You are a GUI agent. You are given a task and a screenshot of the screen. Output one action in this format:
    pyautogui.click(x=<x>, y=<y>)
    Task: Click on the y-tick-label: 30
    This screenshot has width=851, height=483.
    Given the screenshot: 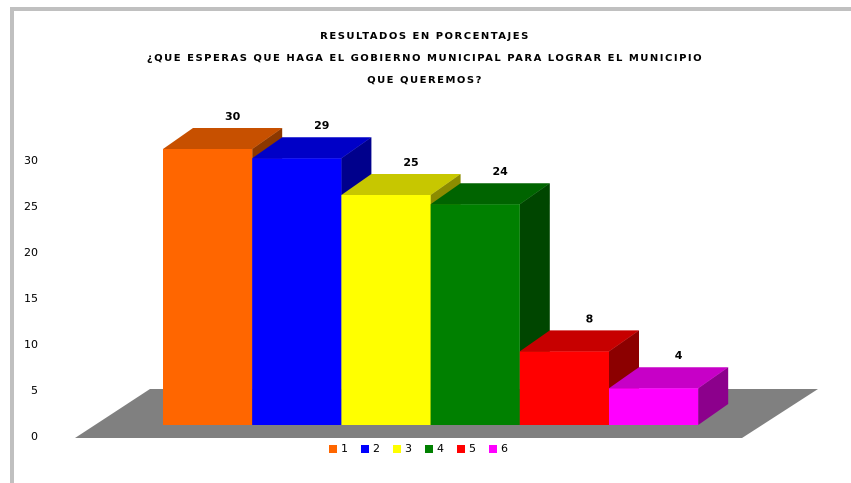 What is the action you would take?
    pyautogui.click(x=31, y=160)
    